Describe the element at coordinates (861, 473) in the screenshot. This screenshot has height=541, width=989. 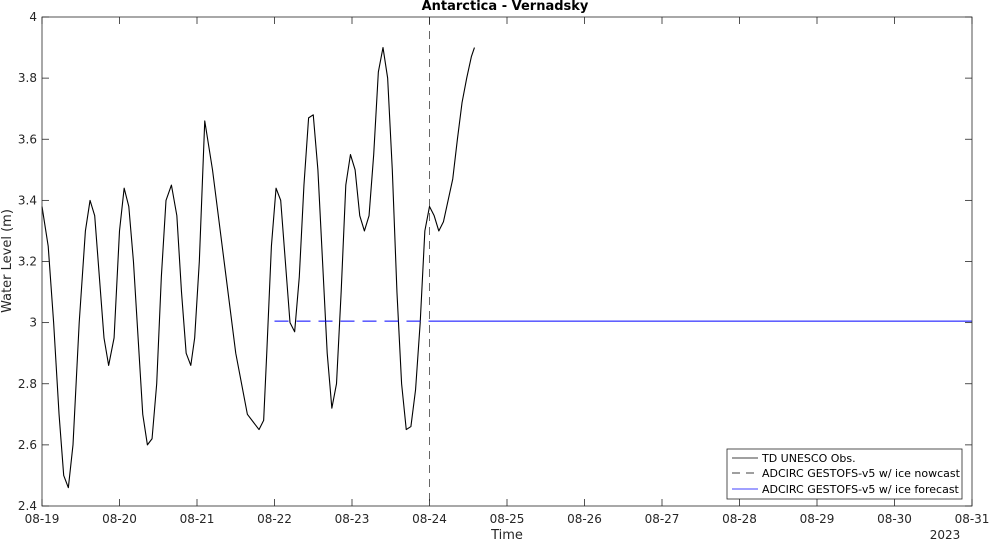
I see `legend-label-nowcast: ADCIRC GESTOFS-v5 w/ ice nowcast` at that location.